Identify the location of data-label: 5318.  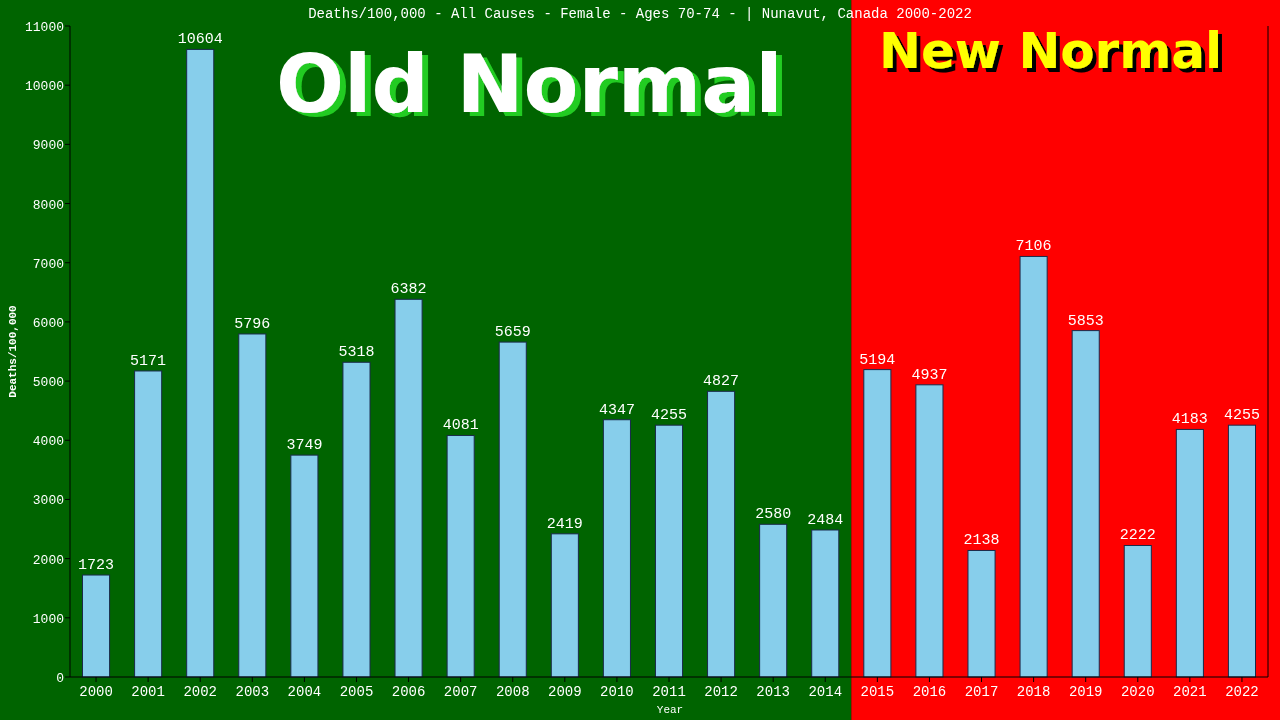
(356, 353).